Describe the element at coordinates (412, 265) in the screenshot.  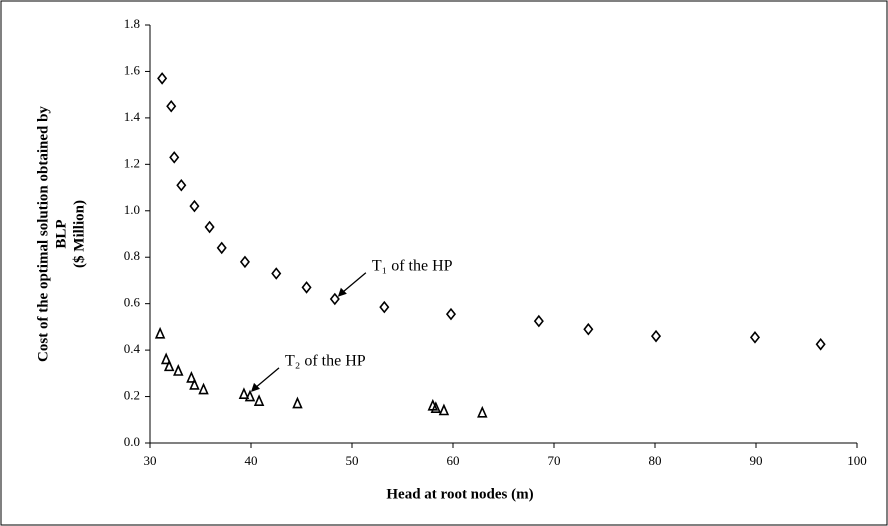
I see `annotation: T₁ of the HP` at that location.